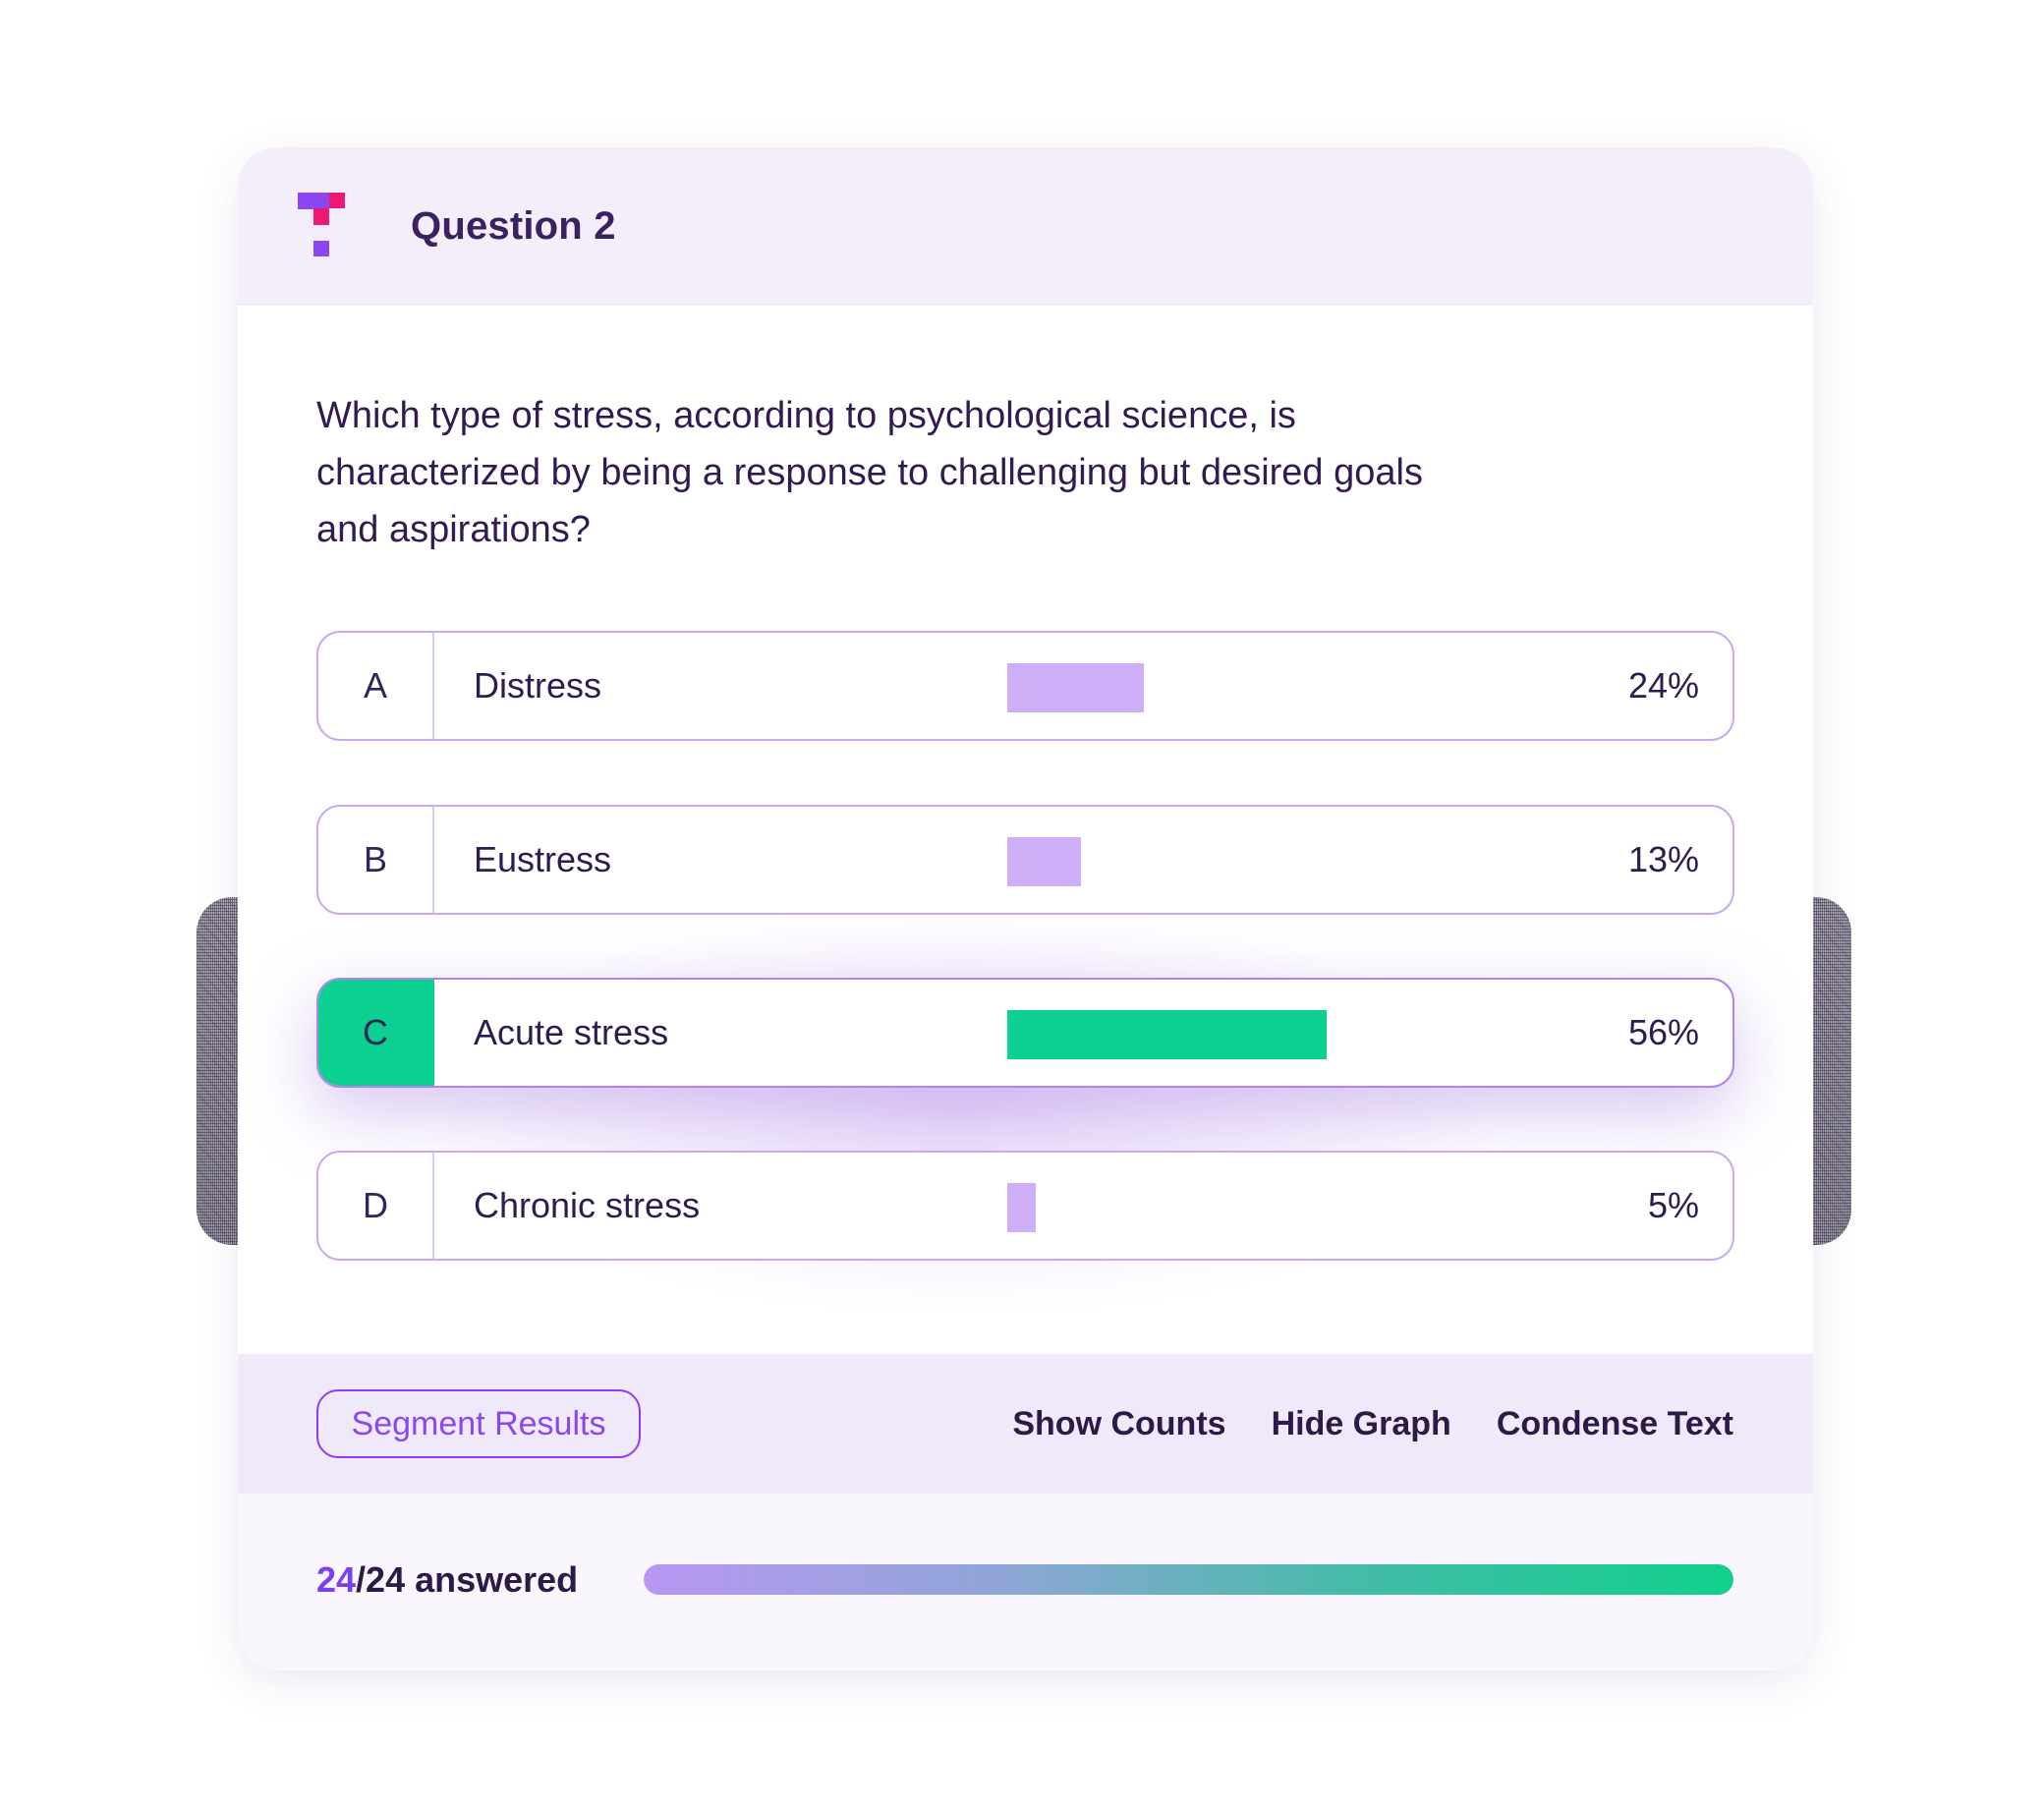 The image size is (2044, 1808). I want to click on answer-body: Chronic stress 5%, so click(1083, 1206).